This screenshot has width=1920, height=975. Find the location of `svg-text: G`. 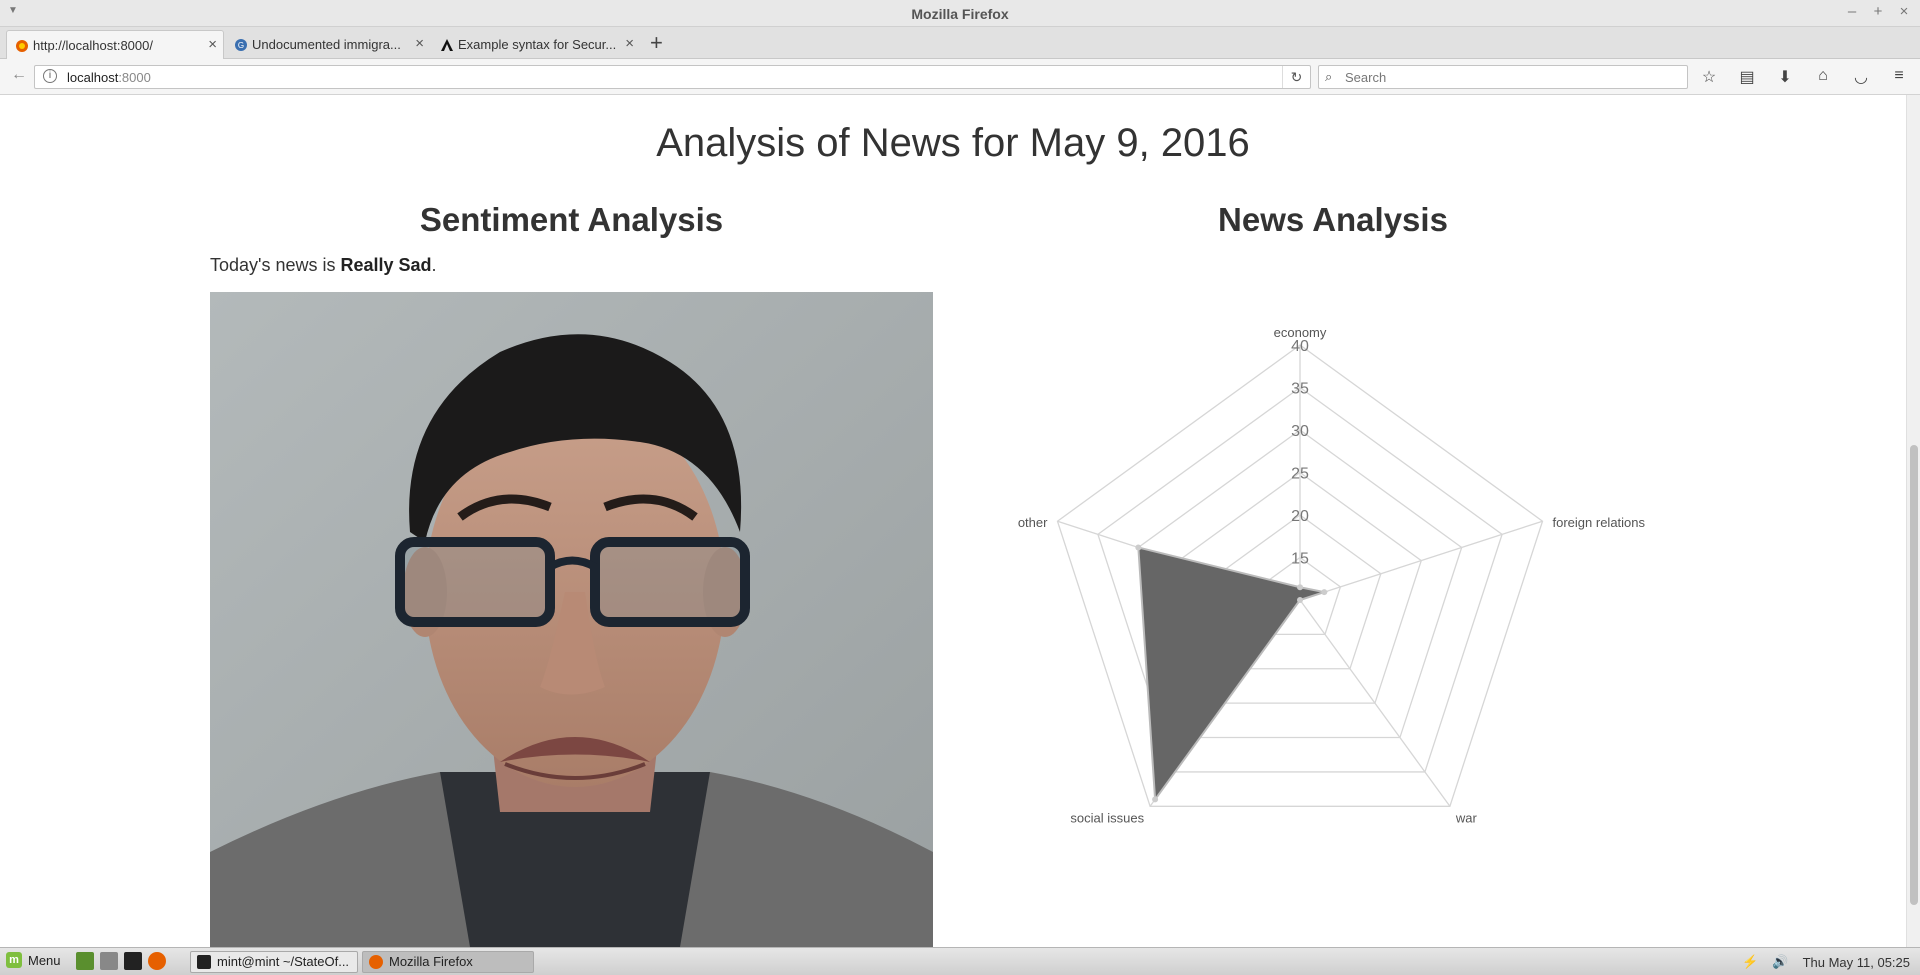

svg-text: G is located at coordinates (241, 45).